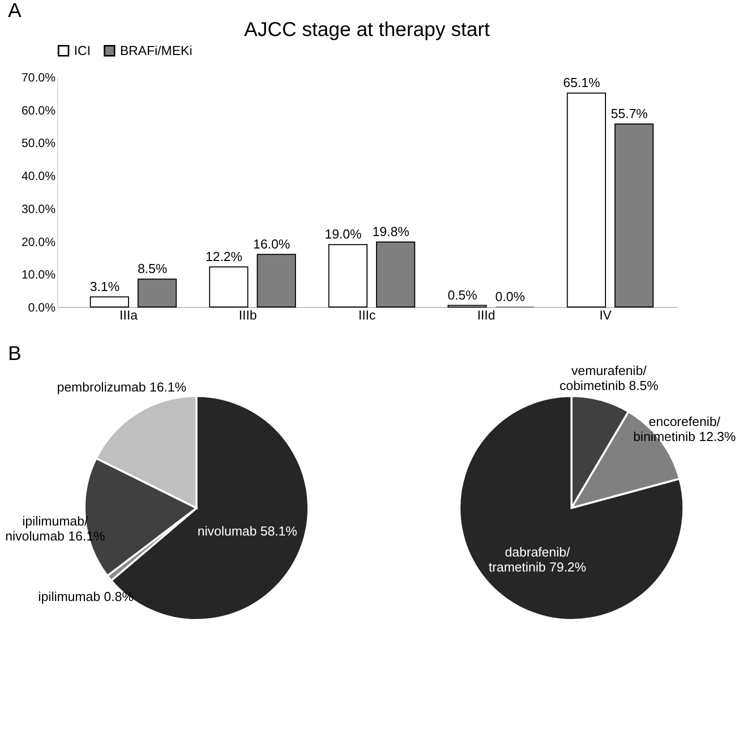  What do you see at coordinates (129, 315) in the screenshot?
I see `x-tick-label: IIIa` at bounding box center [129, 315].